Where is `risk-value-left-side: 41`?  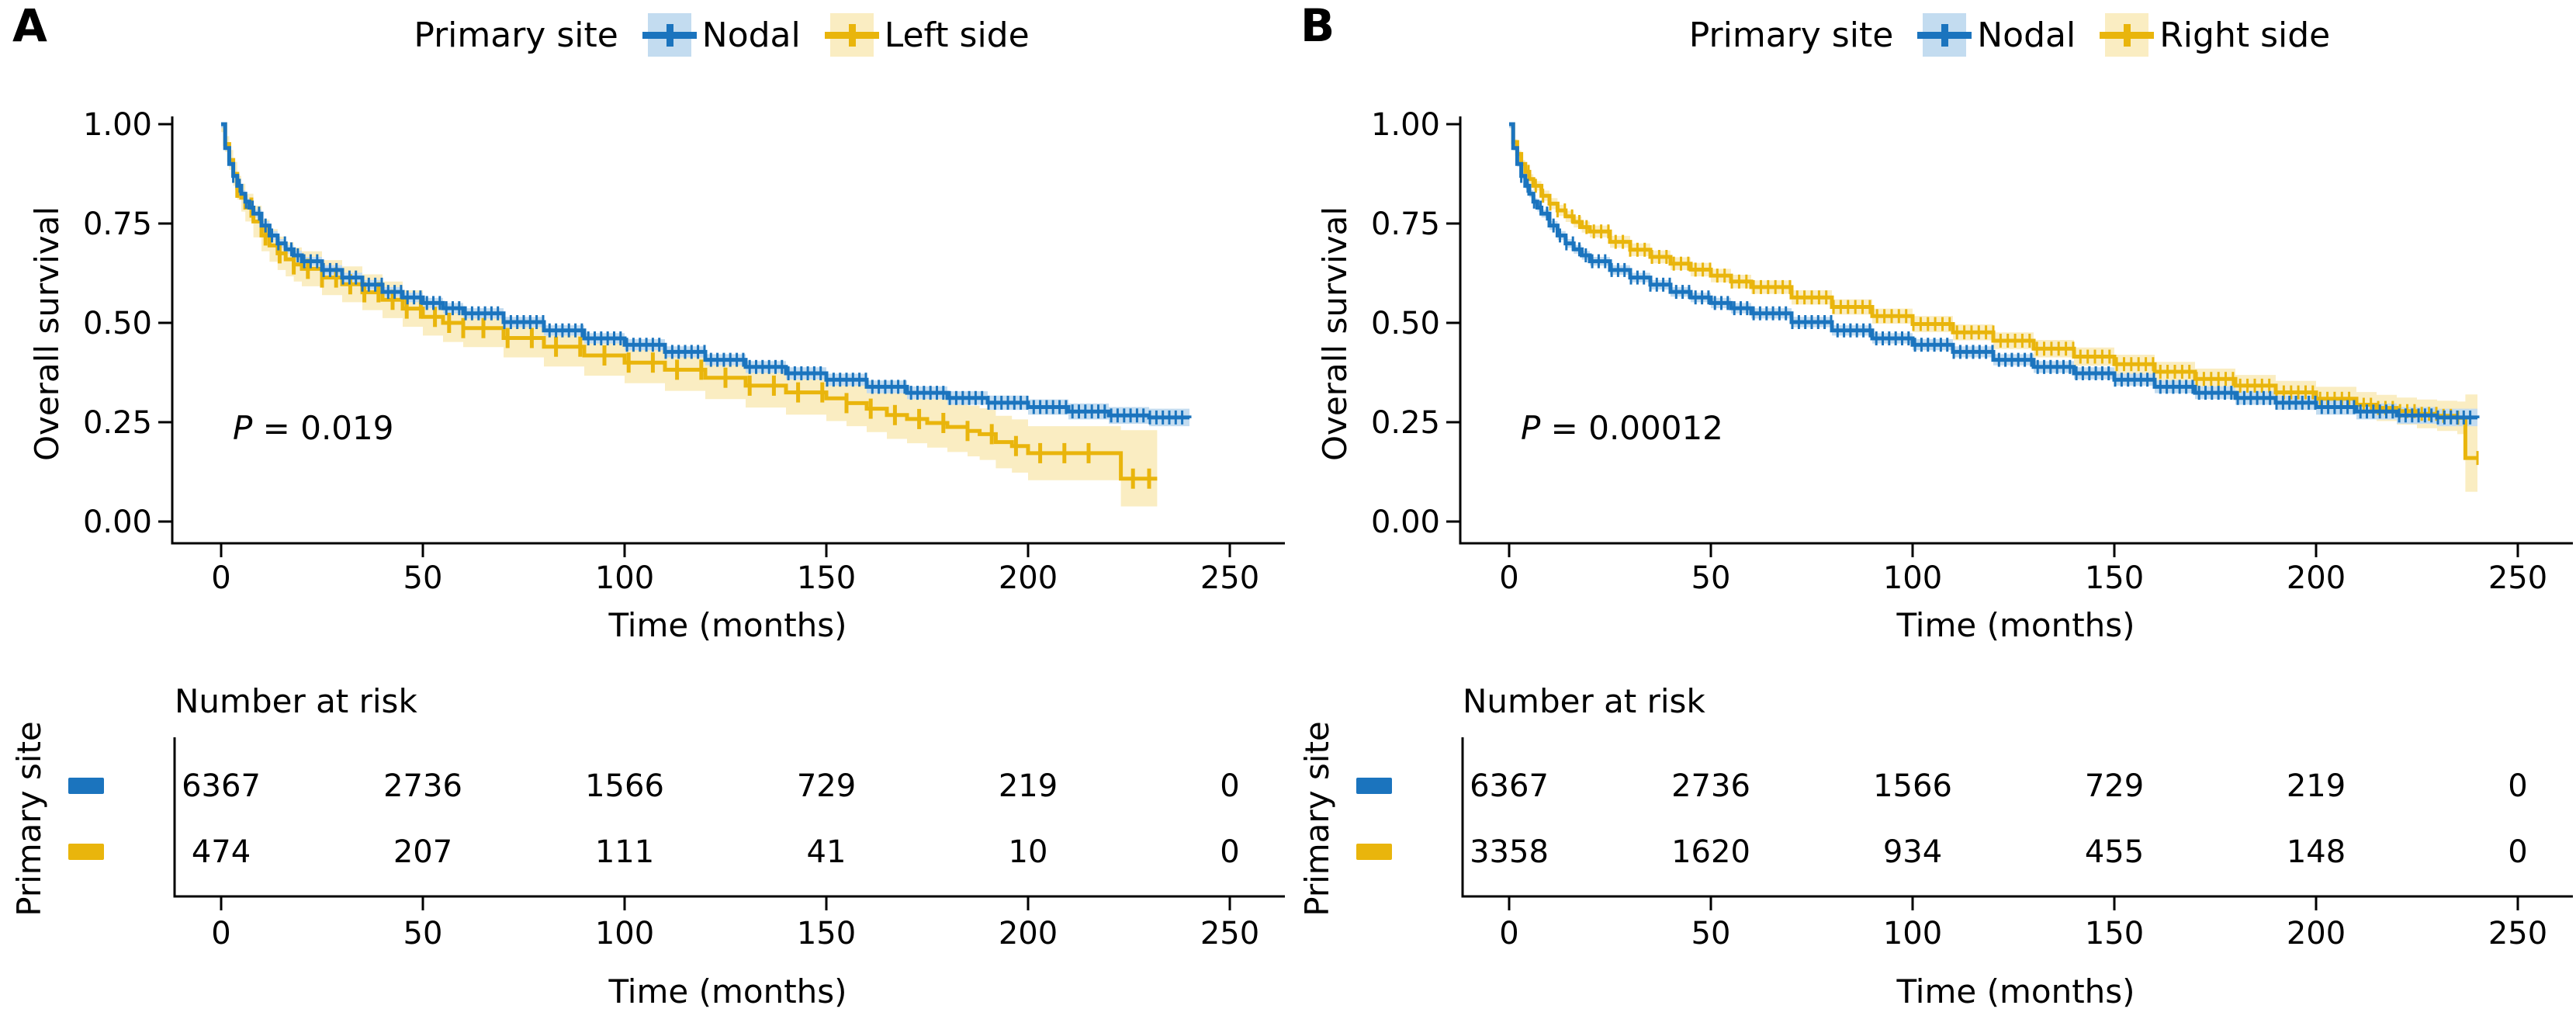 risk-value-left-side: 41 is located at coordinates (827, 852).